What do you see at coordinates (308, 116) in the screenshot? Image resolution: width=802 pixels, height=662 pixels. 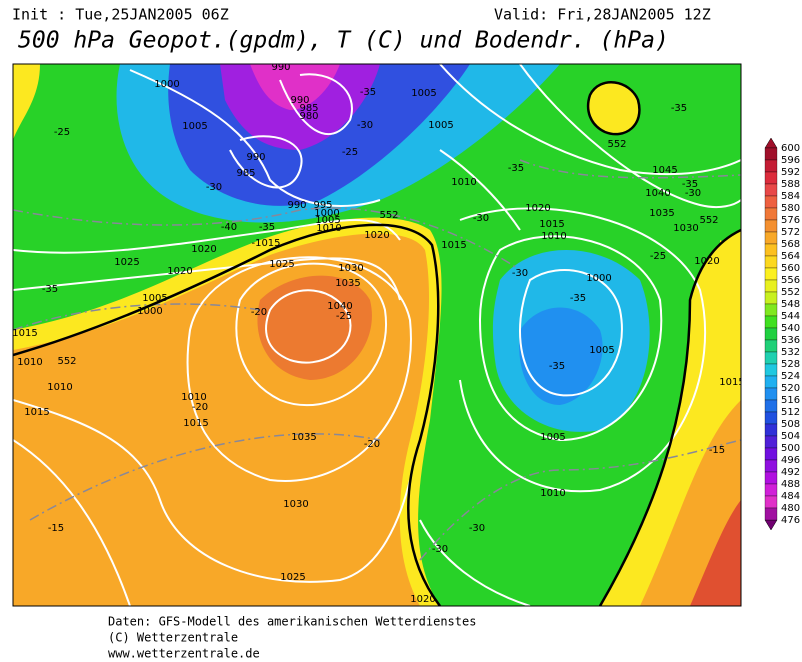 I see `map-label: 980` at bounding box center [308, 116].